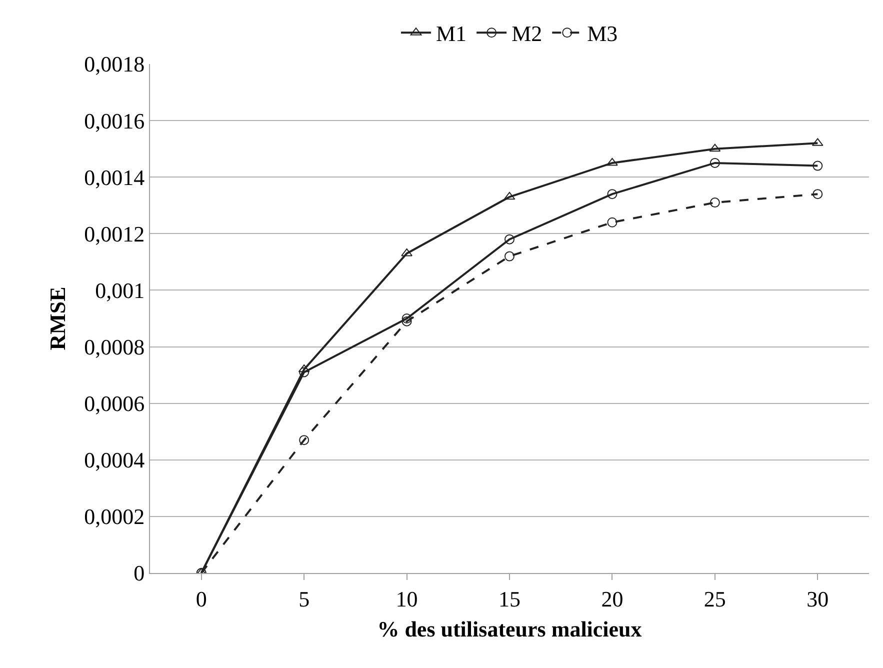 The width and height of the screenshot is (883, 668). What do you see at coordinates (715, 599) in the screenshot?
I see `x-tick-label: 25` at bounding box center [715, 599].